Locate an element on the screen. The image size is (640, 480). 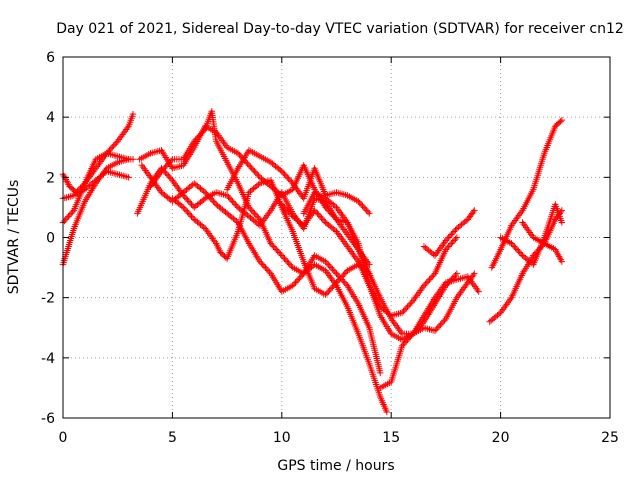
x-tick-label: 10 is located at coordinates (282, 438).